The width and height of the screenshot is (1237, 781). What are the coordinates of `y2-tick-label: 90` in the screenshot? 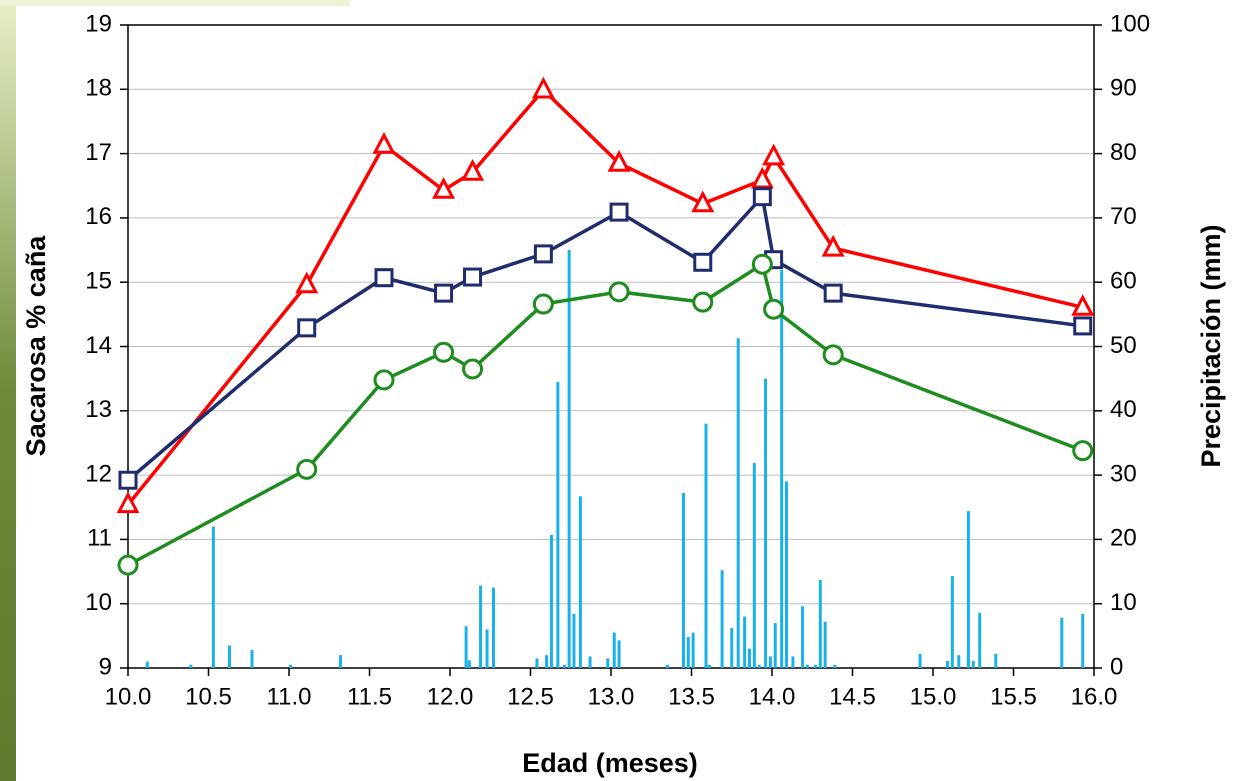 It's located at (1123, 88).